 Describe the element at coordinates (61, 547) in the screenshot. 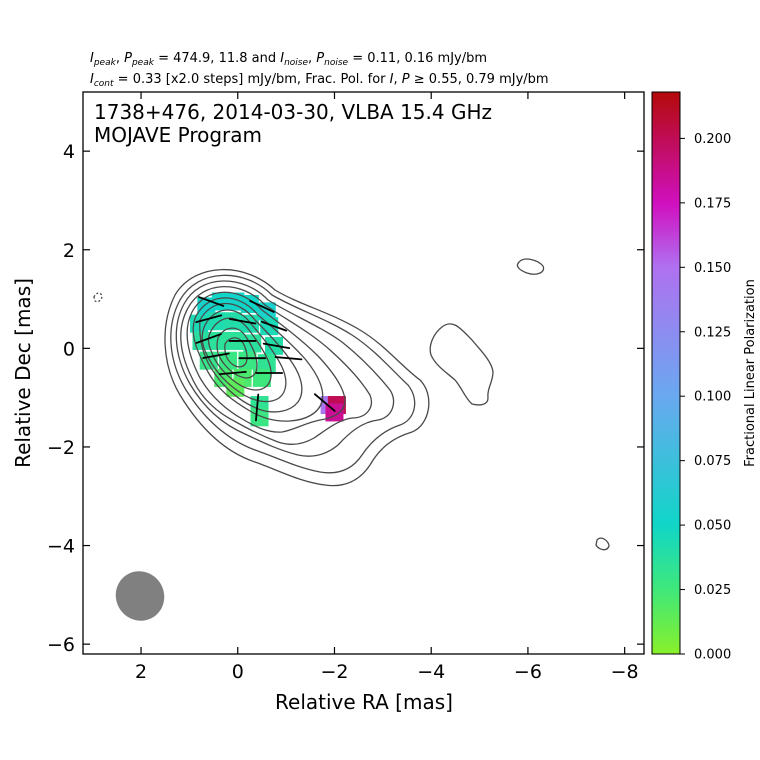

I see `y-tick-label: −4` at that location.